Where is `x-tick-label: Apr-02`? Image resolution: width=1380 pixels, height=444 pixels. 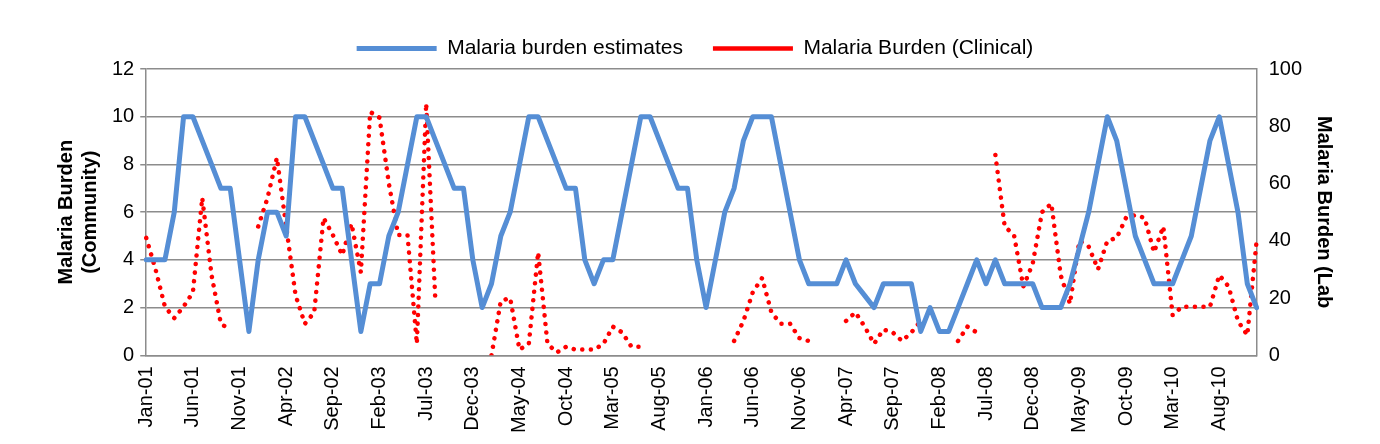 x-tick-label: Apr-02 is located at coordinates (284, 396).